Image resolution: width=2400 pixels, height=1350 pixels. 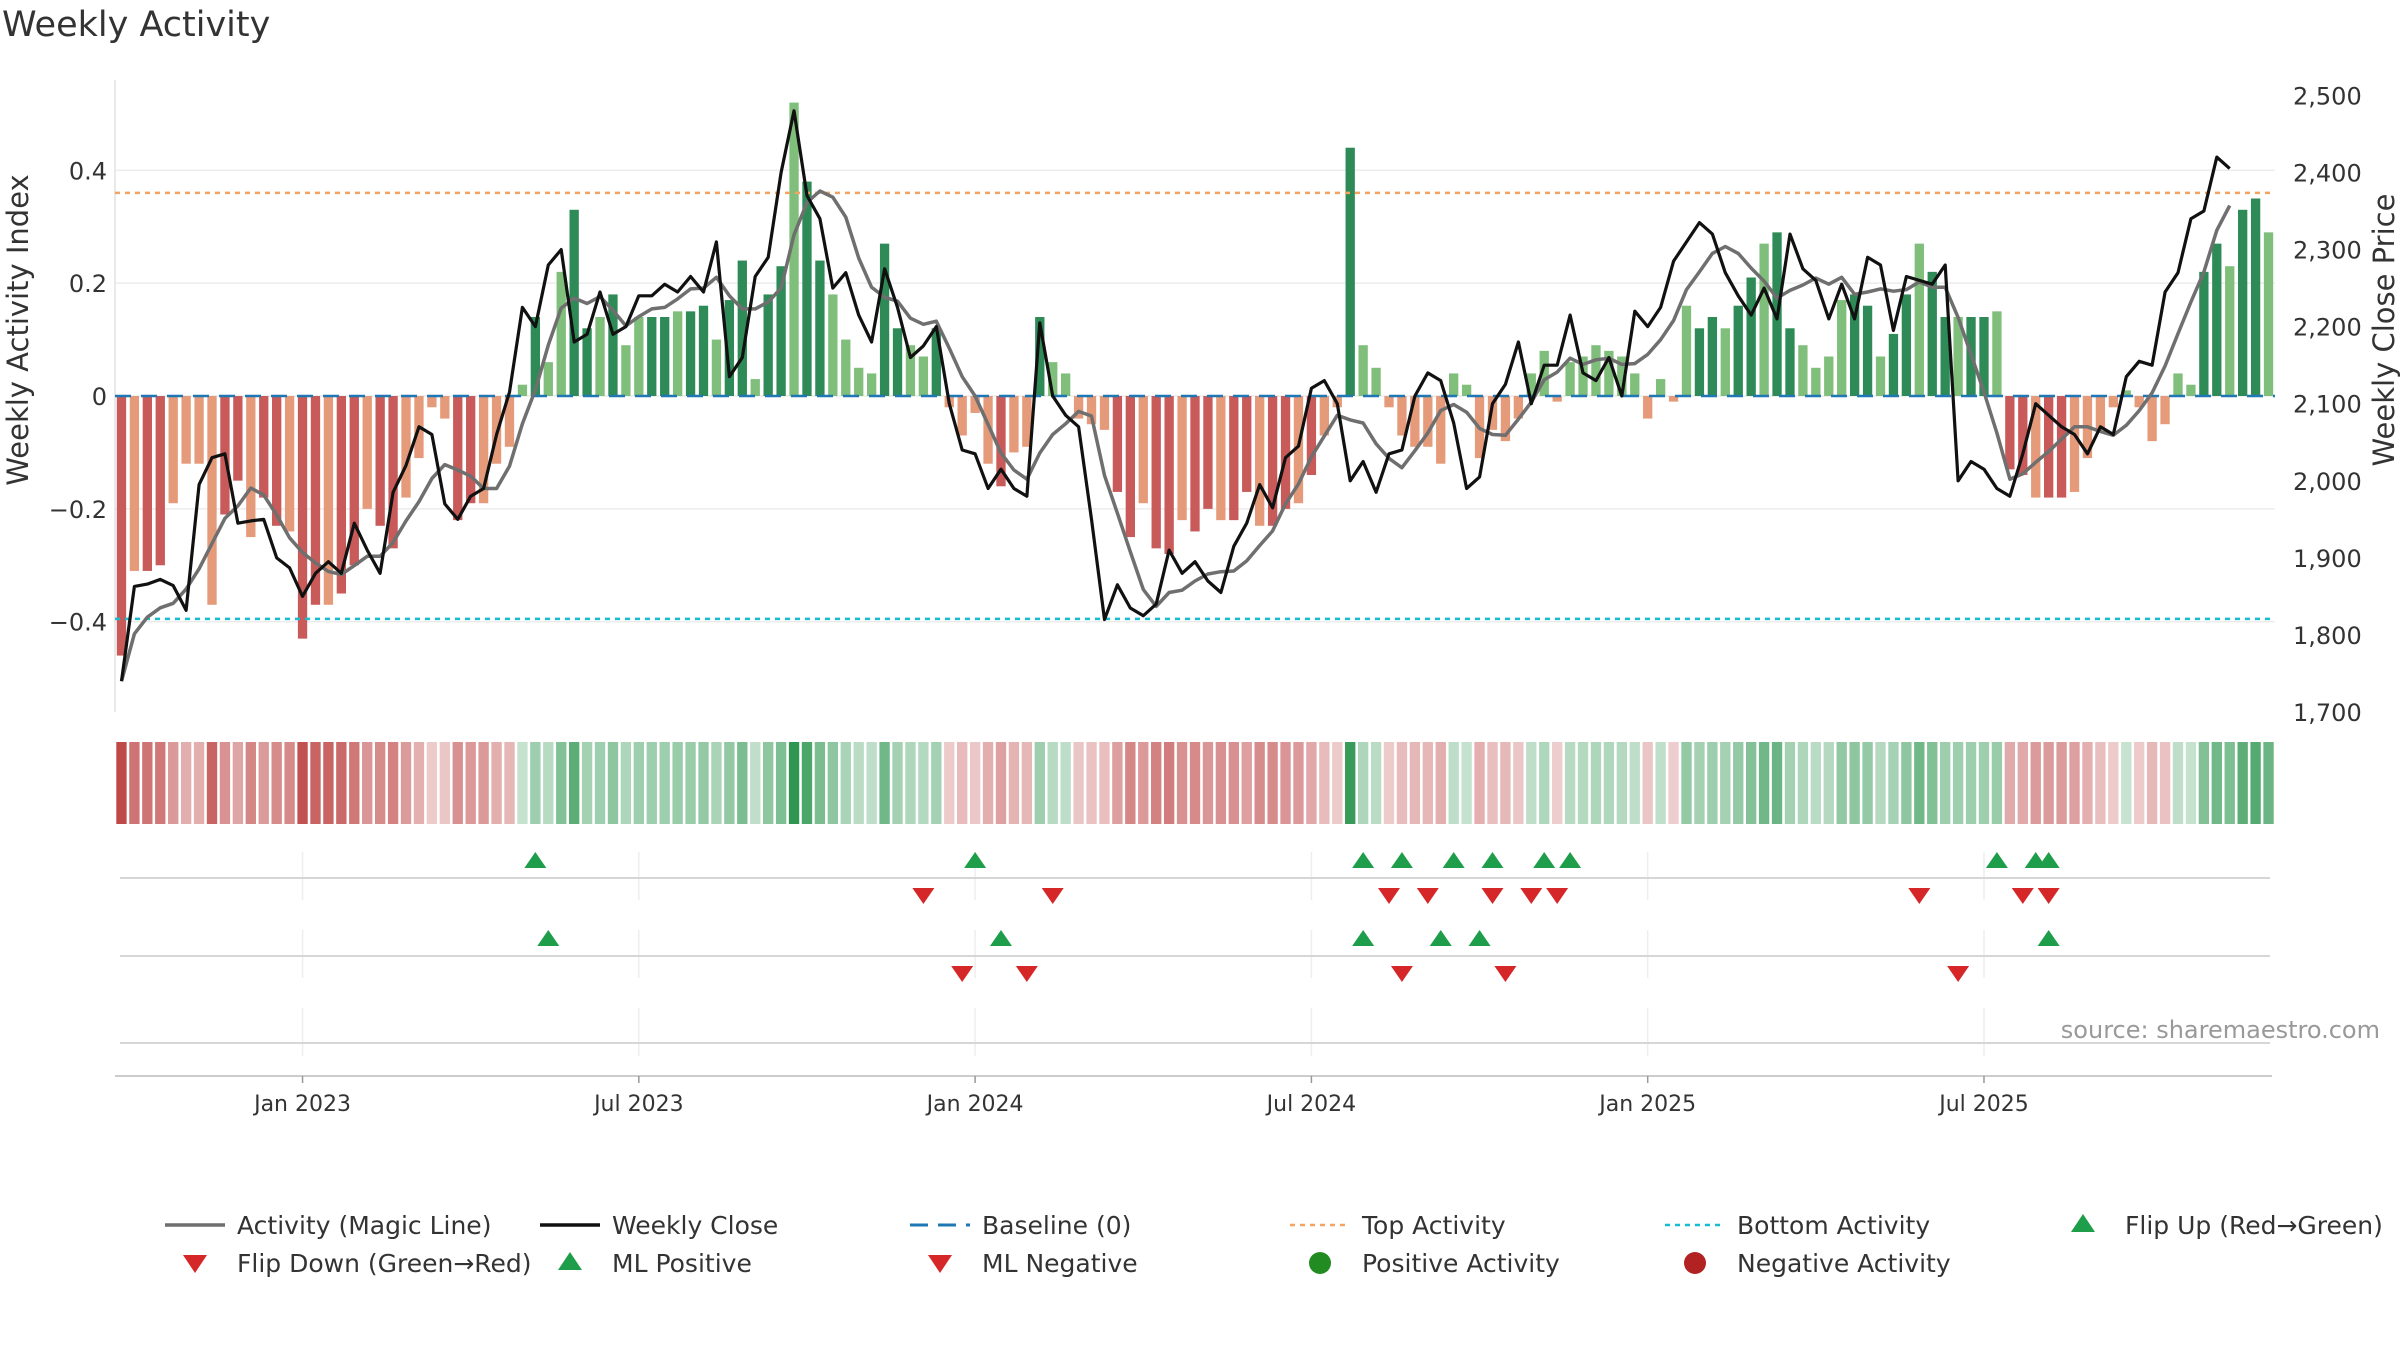 I want to click on legend-flipup-swatch, so click(x=2083, y=1223).